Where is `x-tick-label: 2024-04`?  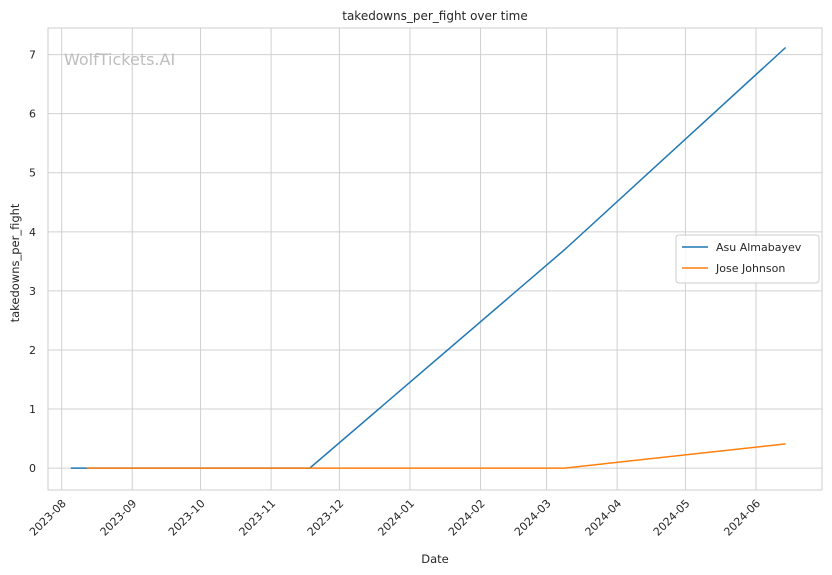 x-tick-label: 2024-04 is located at coordinates (604, 518).